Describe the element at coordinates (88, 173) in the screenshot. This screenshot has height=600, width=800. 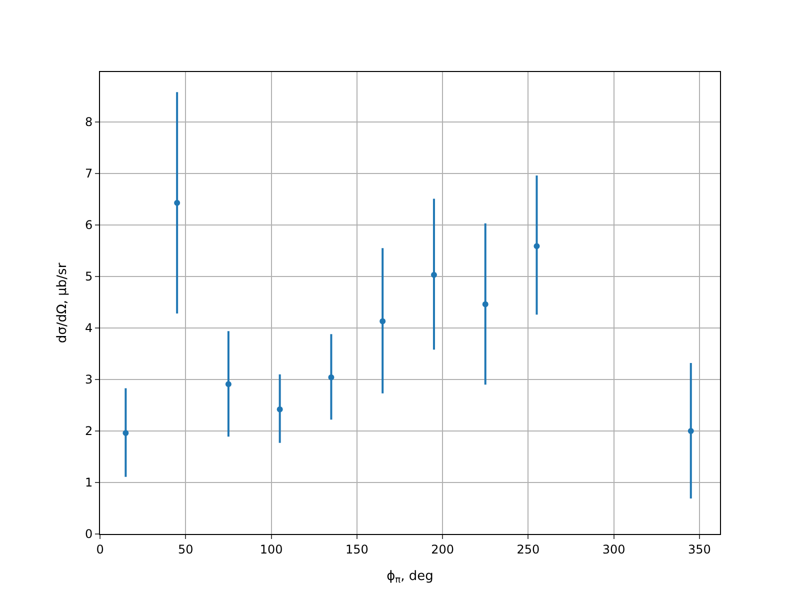
I see `y-tick-label: 7` at that location.